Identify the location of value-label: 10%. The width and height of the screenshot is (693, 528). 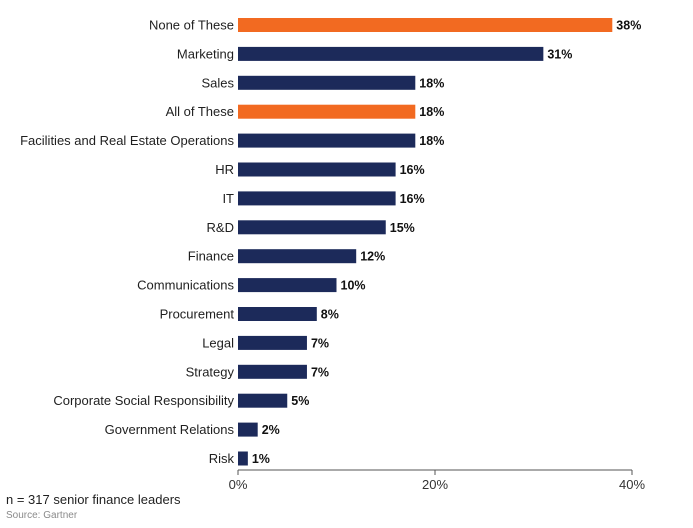
(353, 286).